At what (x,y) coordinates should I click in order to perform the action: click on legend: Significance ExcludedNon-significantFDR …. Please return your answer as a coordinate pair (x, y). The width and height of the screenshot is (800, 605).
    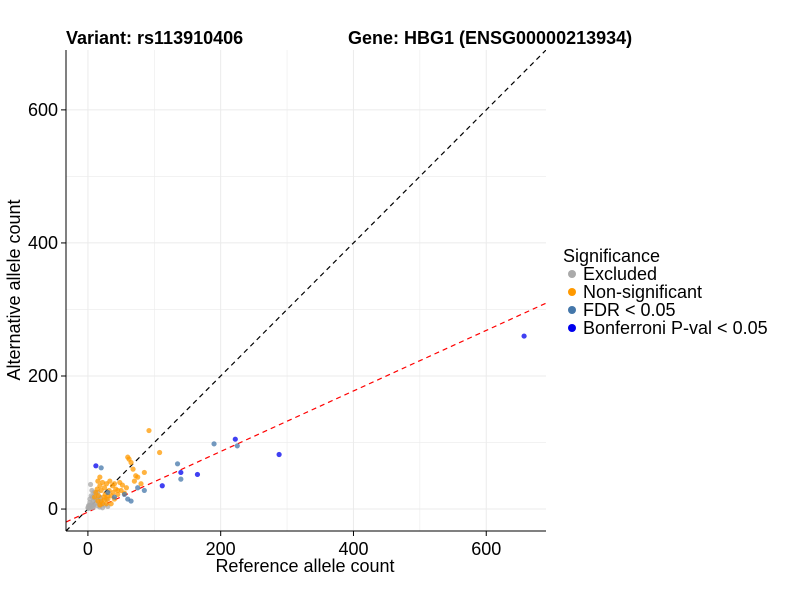
    Looking at the image, I should click on (665, 292).